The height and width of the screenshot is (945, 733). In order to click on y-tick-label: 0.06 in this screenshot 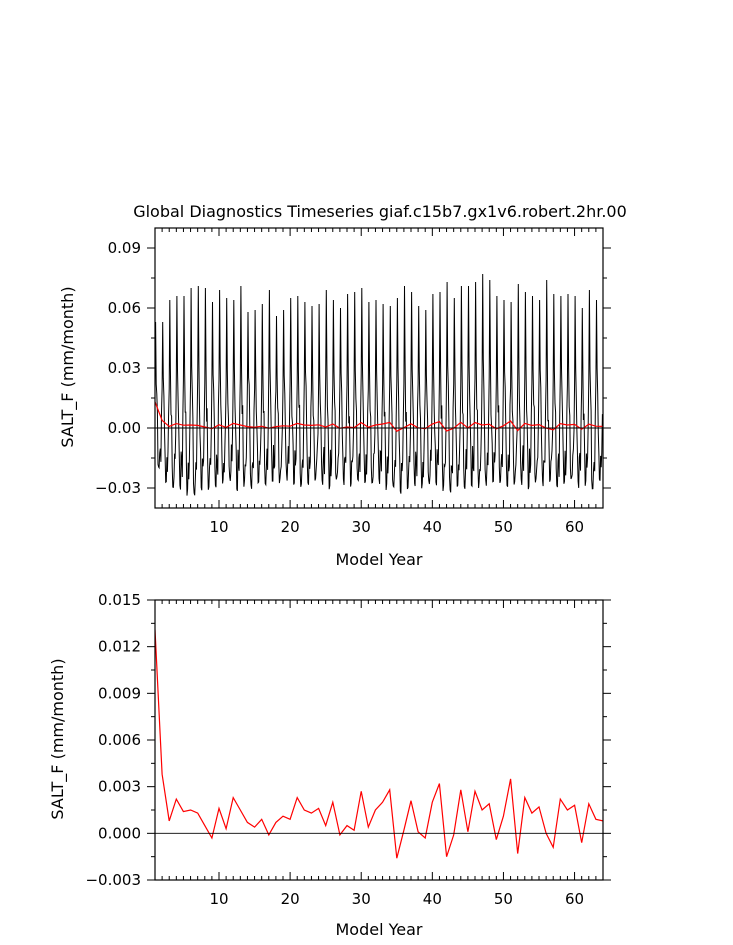, I will do `click(124, 308)`.